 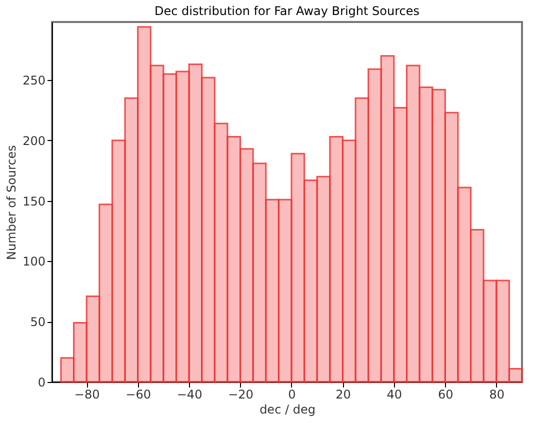 I want to click on x-tick-label: −40, so click(x=189, y=395).